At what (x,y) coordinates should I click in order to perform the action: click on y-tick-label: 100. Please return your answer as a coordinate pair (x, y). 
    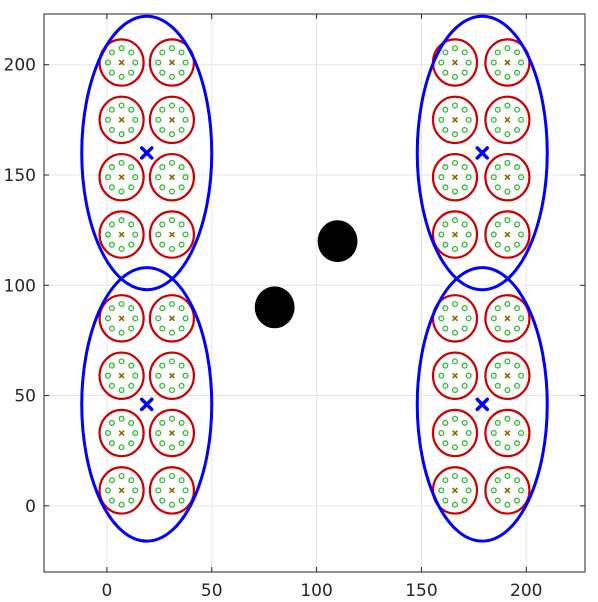
    Looking at the image, I should click on (20, 286).